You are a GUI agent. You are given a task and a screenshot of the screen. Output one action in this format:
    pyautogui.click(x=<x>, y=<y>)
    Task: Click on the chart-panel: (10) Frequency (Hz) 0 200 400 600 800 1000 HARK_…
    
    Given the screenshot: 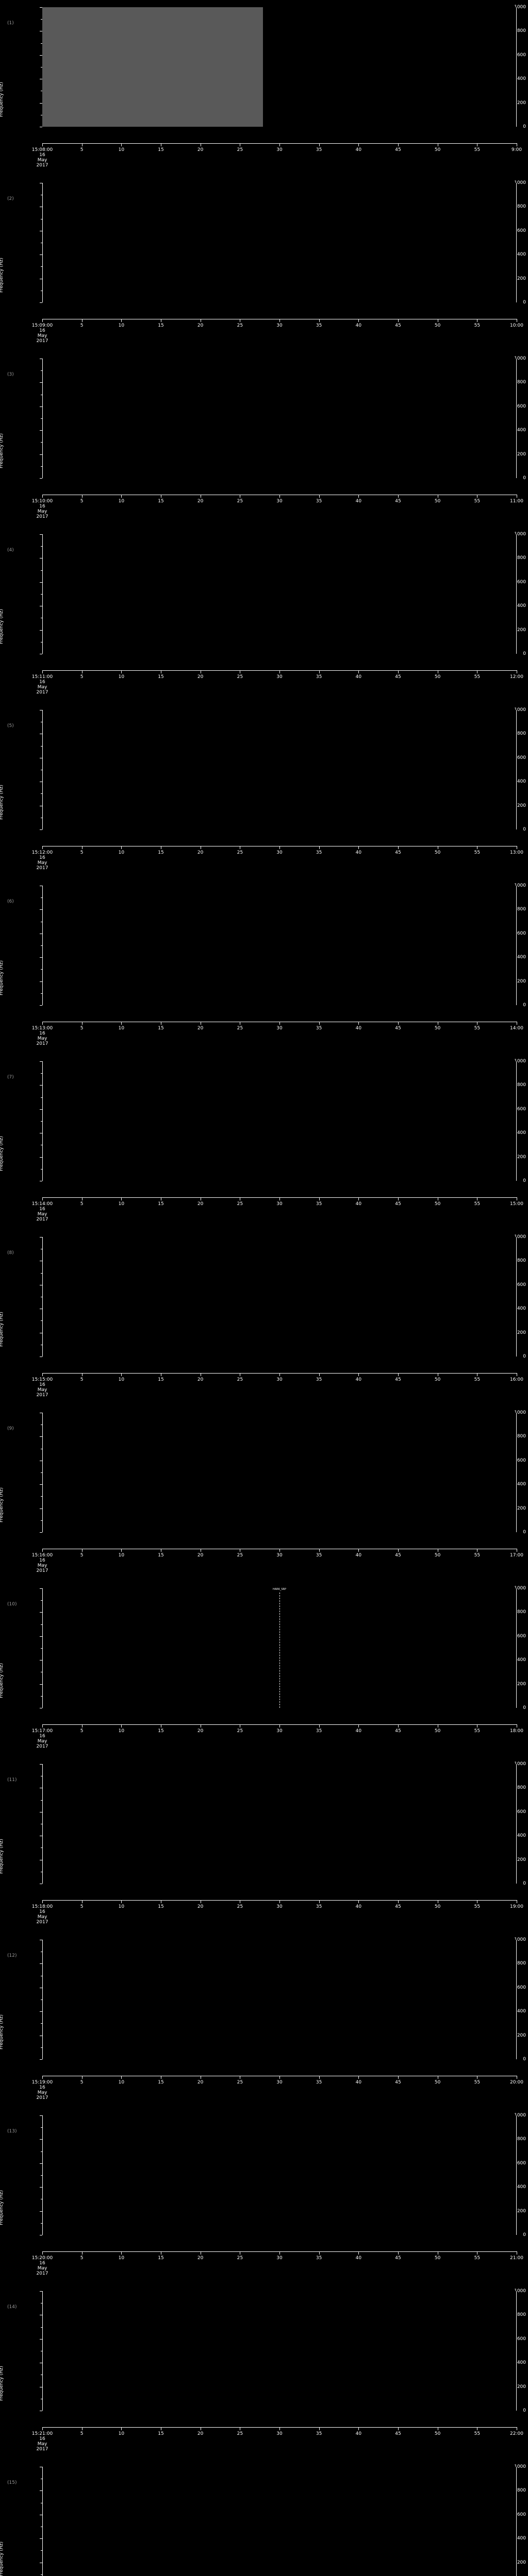 What is the action you would take?
    pyautogui.click(x=264, y=1669)
    